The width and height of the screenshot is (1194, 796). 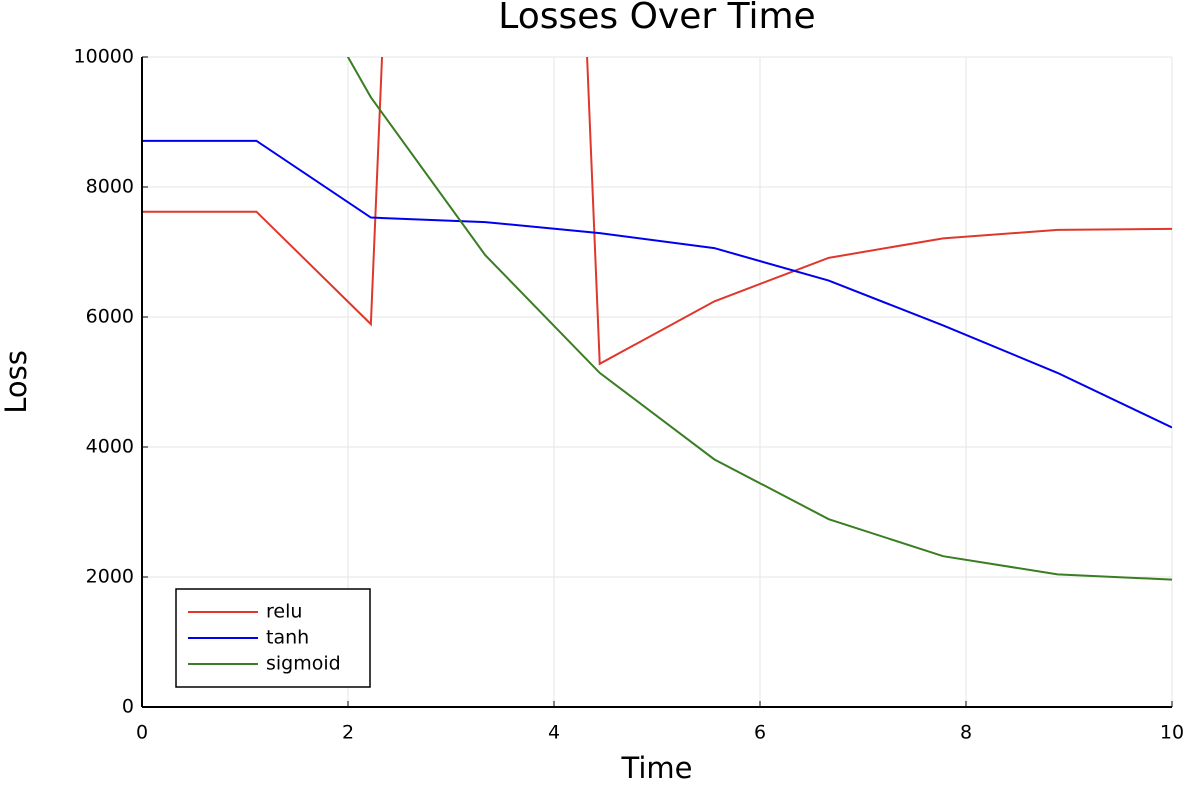 I want to click on x-tick-label: 10, so click(x=1172, y=733).